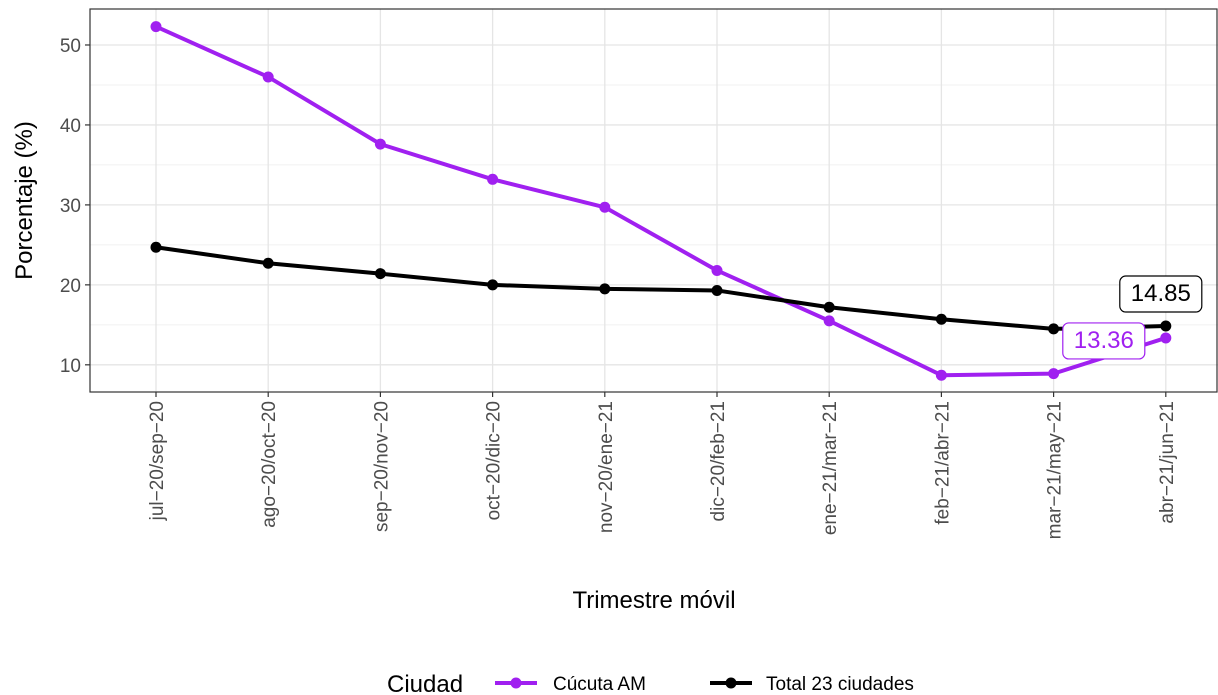  Describe the element at coordinates (24, 200) in the screenshot. I see `y-axis-title: Porcentaje (%)` at that location.